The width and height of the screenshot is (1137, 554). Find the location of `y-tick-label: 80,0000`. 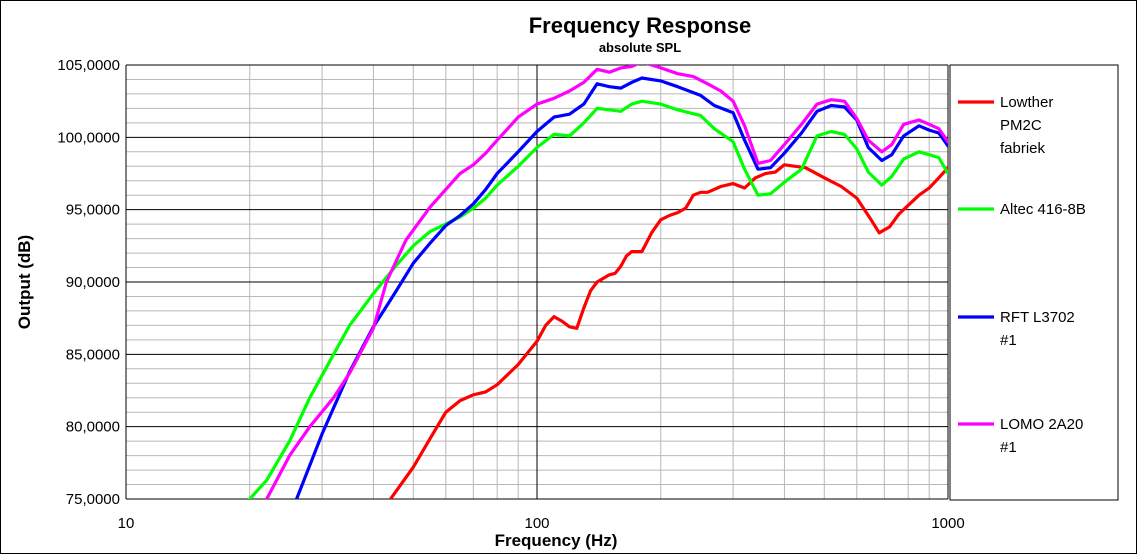

y-tick-label: 80,0000 is located at coordinates (93, 427).